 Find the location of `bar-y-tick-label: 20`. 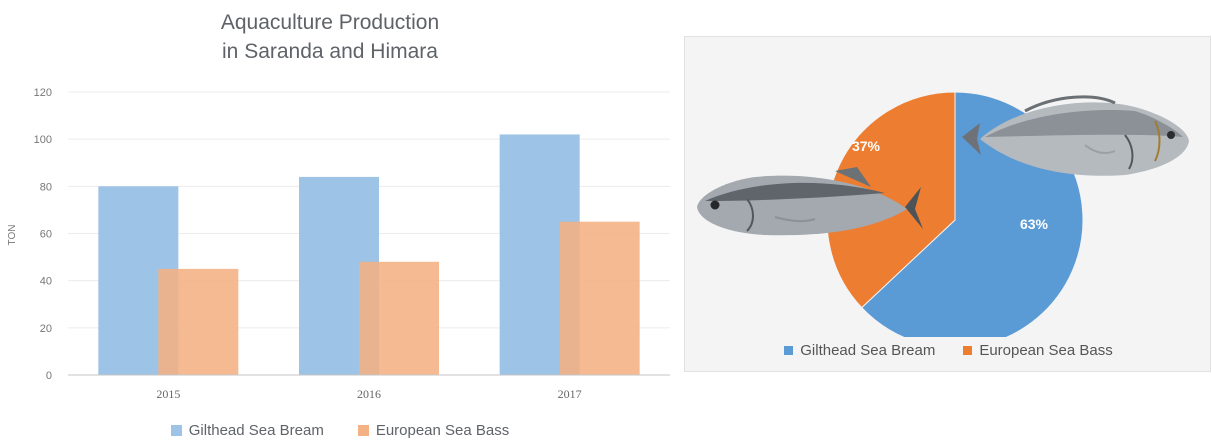

bar-y-tick-label: 20 is located at coordinates (46, 329).